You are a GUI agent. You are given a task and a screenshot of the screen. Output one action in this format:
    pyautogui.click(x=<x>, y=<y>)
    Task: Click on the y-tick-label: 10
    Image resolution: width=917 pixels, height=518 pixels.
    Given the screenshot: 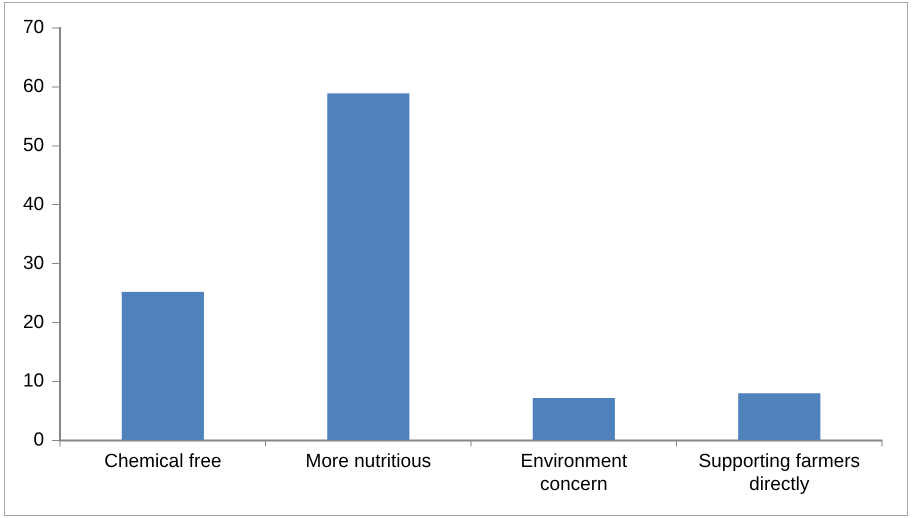 What is the action you would take?
    pyautogui.click(x=33, y=381)
    